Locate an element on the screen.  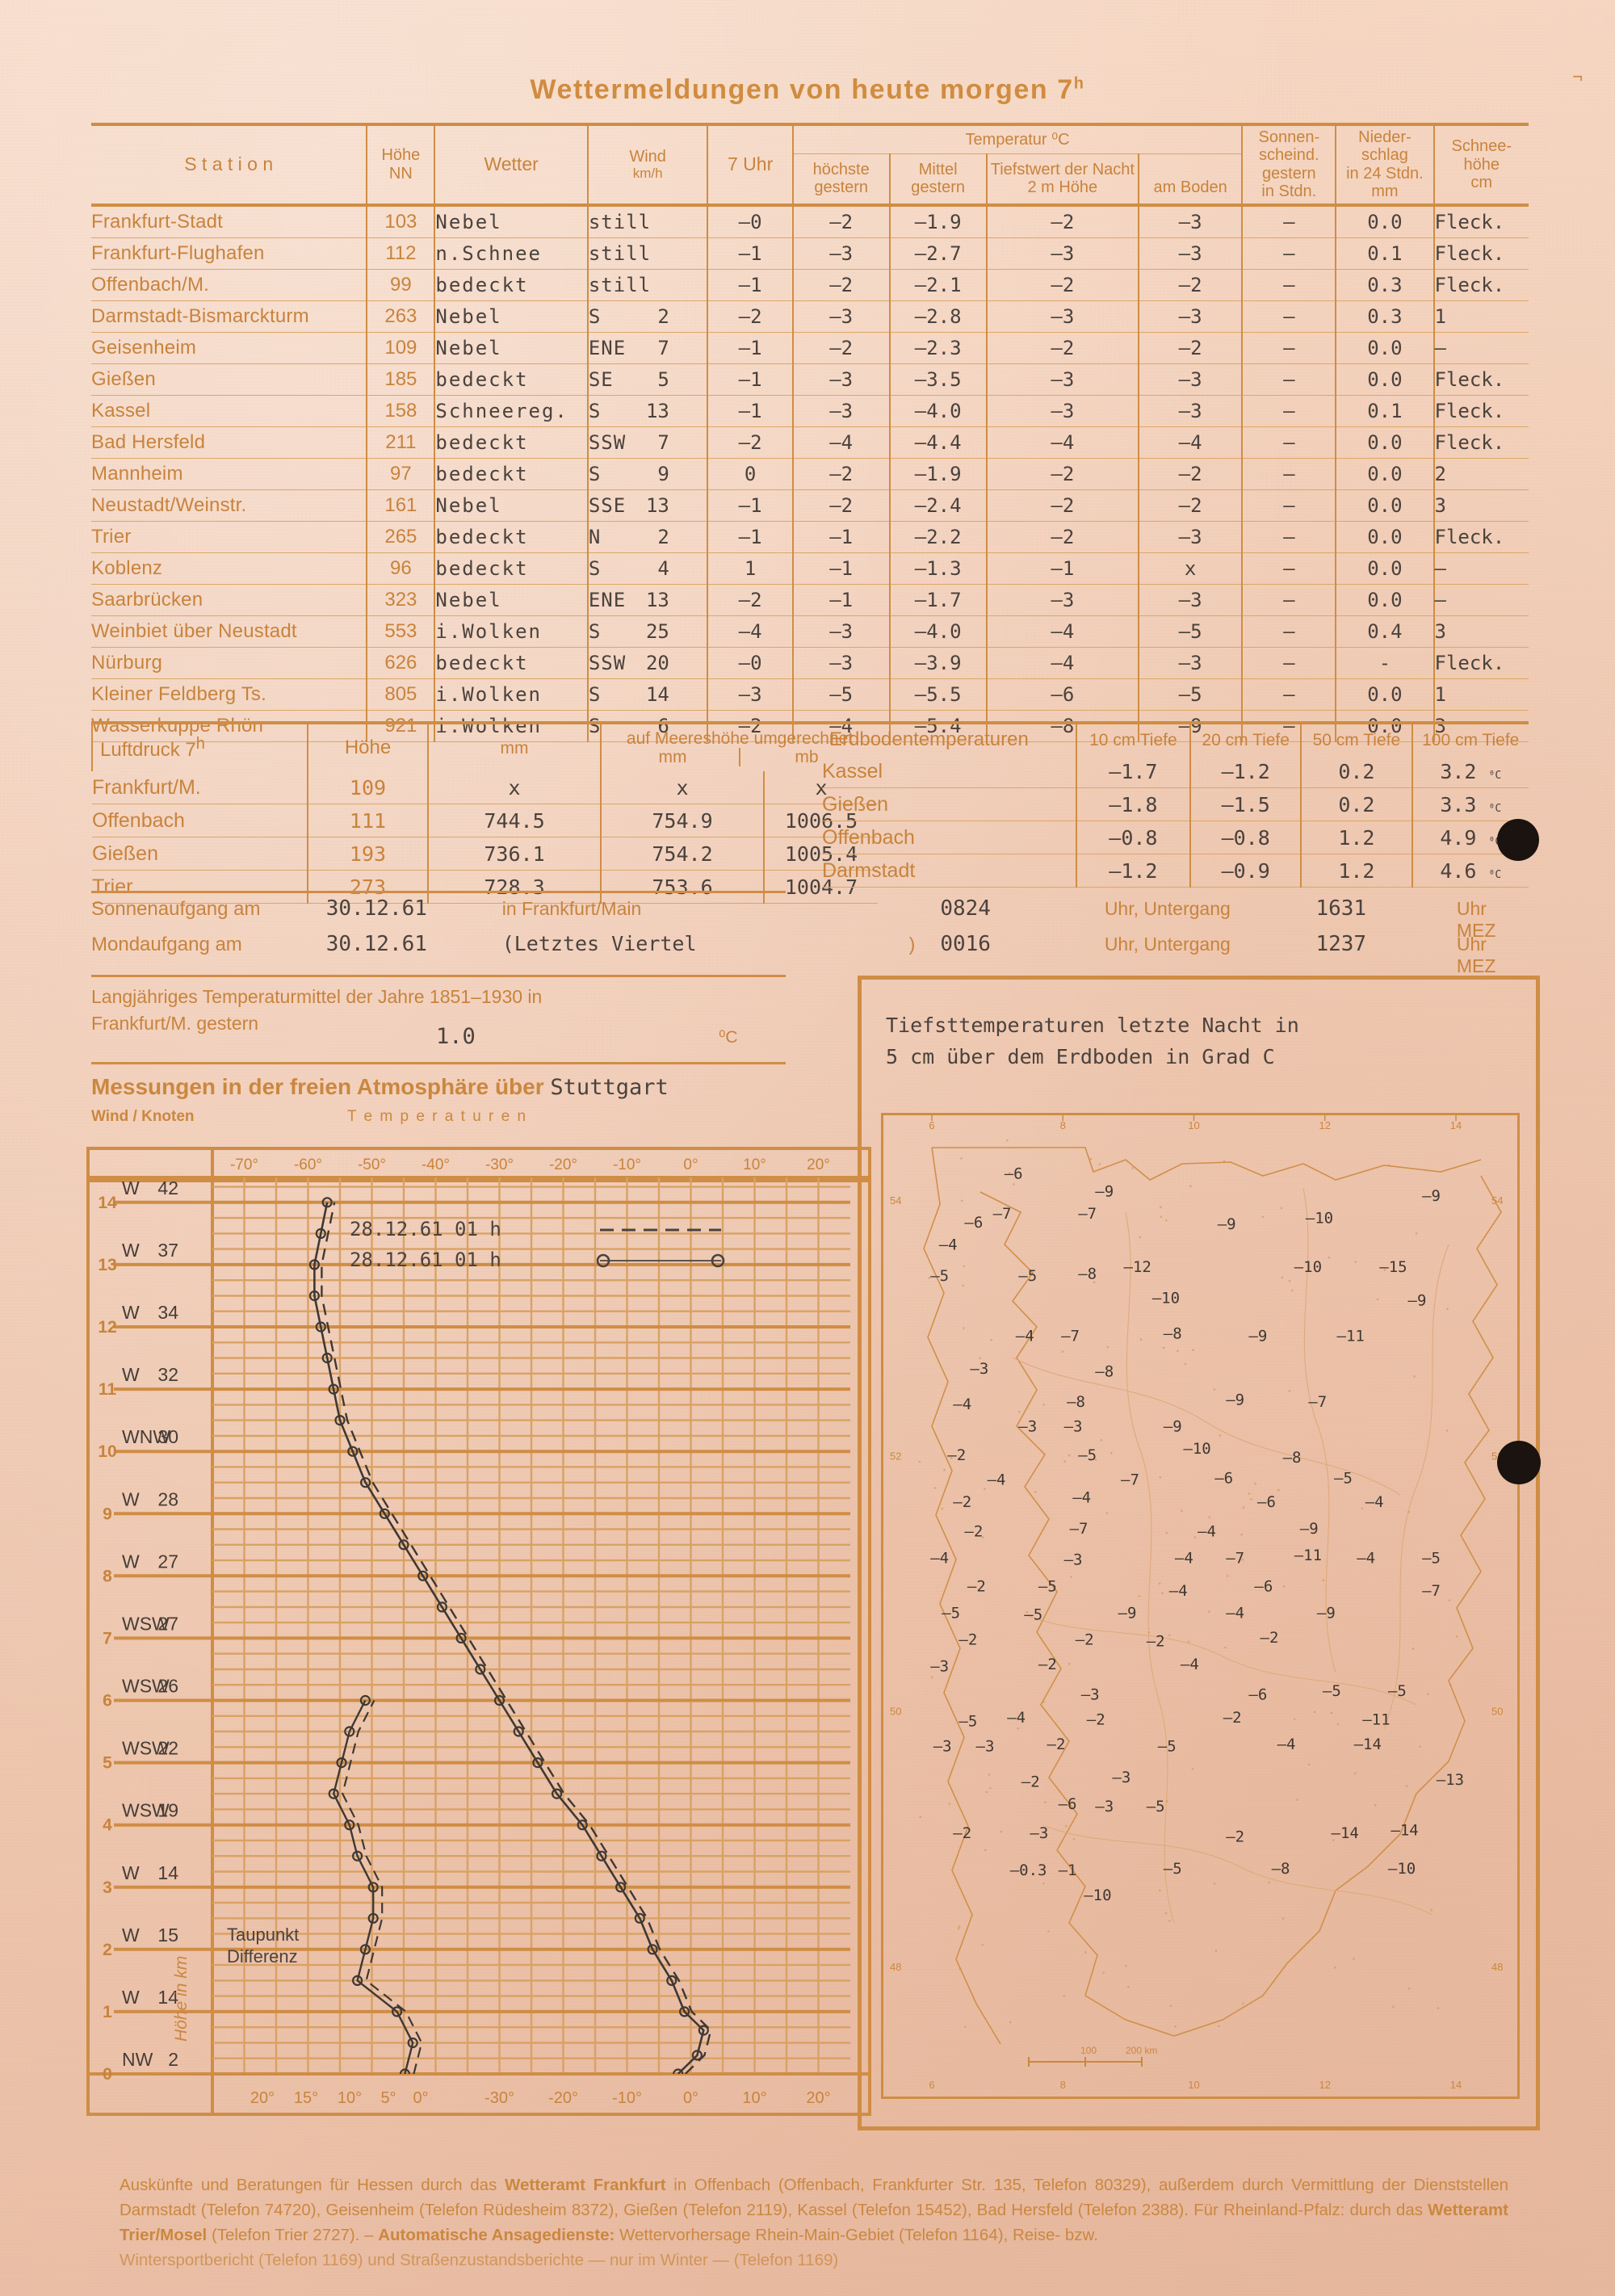
map-temperature-value: –6 is located at coordinates (1263, 1587).